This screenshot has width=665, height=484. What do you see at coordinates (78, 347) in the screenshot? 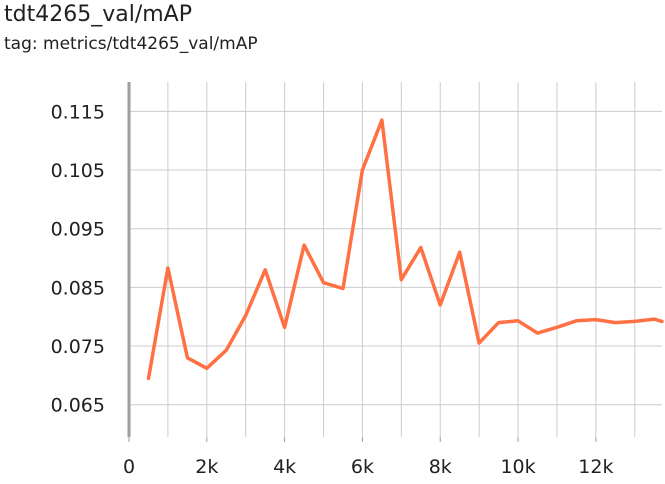
I see `y-tick-label: 0.075` at bounding box center [78, 347].